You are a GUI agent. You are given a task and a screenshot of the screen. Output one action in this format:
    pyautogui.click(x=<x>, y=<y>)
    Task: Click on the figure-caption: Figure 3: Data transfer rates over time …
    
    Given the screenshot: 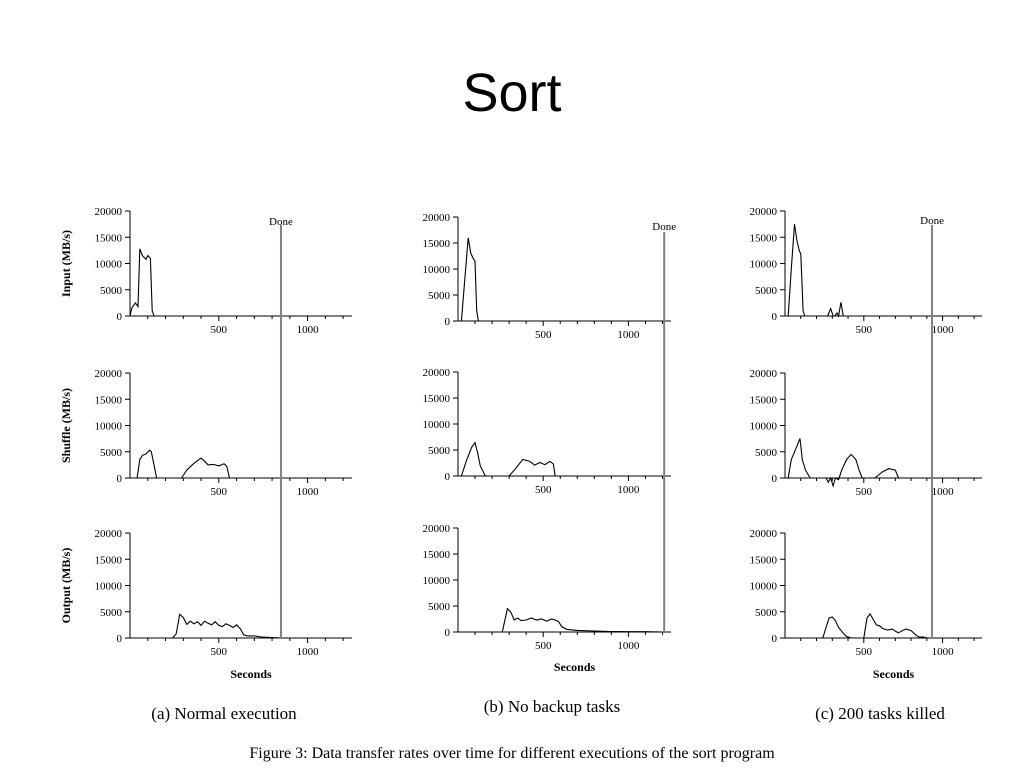 What is the action you would take?
    pyautogui.click(x=512, y=753)
    